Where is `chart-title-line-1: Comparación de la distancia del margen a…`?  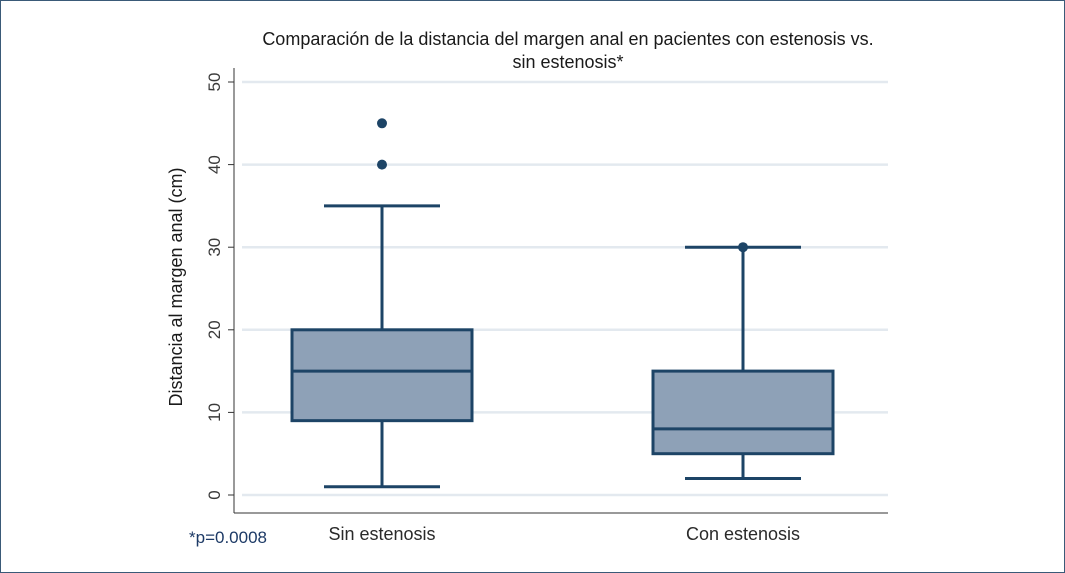 chart-title-line-1: Comparación de la distancia del margen a… is located at coordinates (567, 39).